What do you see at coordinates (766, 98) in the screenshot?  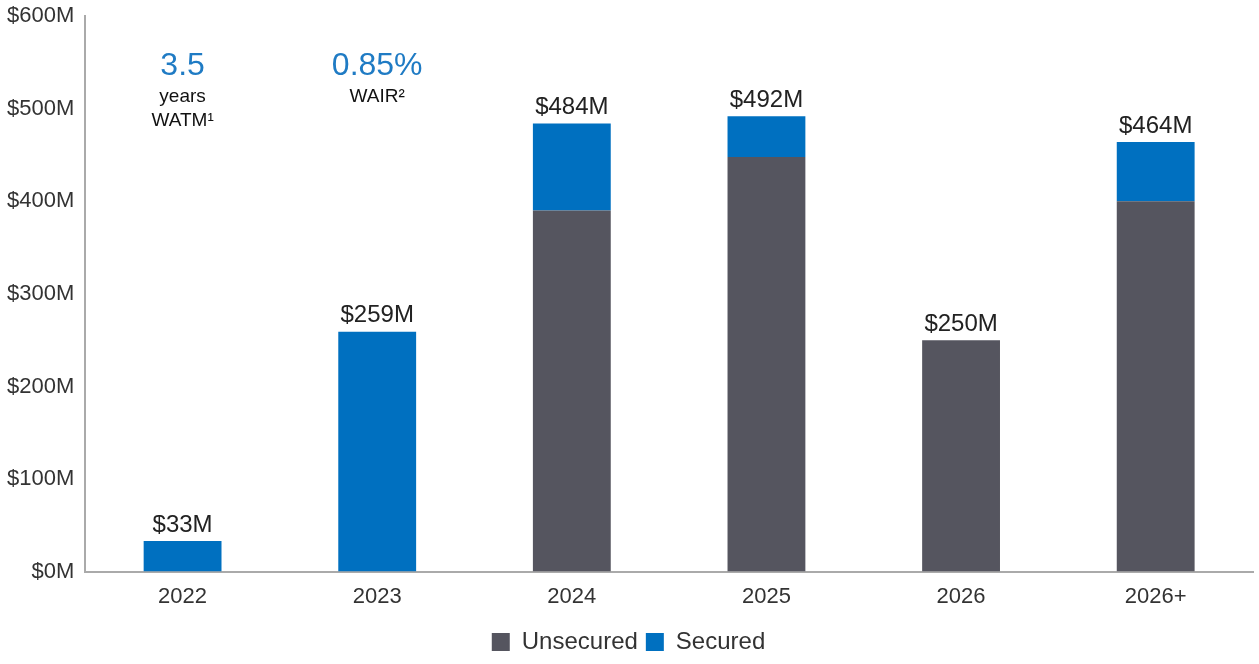 I see `total-label: $492M` at bounding box center [766, 98].